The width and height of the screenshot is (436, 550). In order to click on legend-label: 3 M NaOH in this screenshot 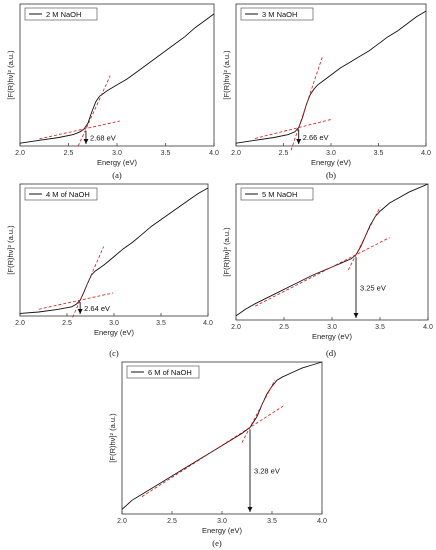, I will do `click(279, 14)`.